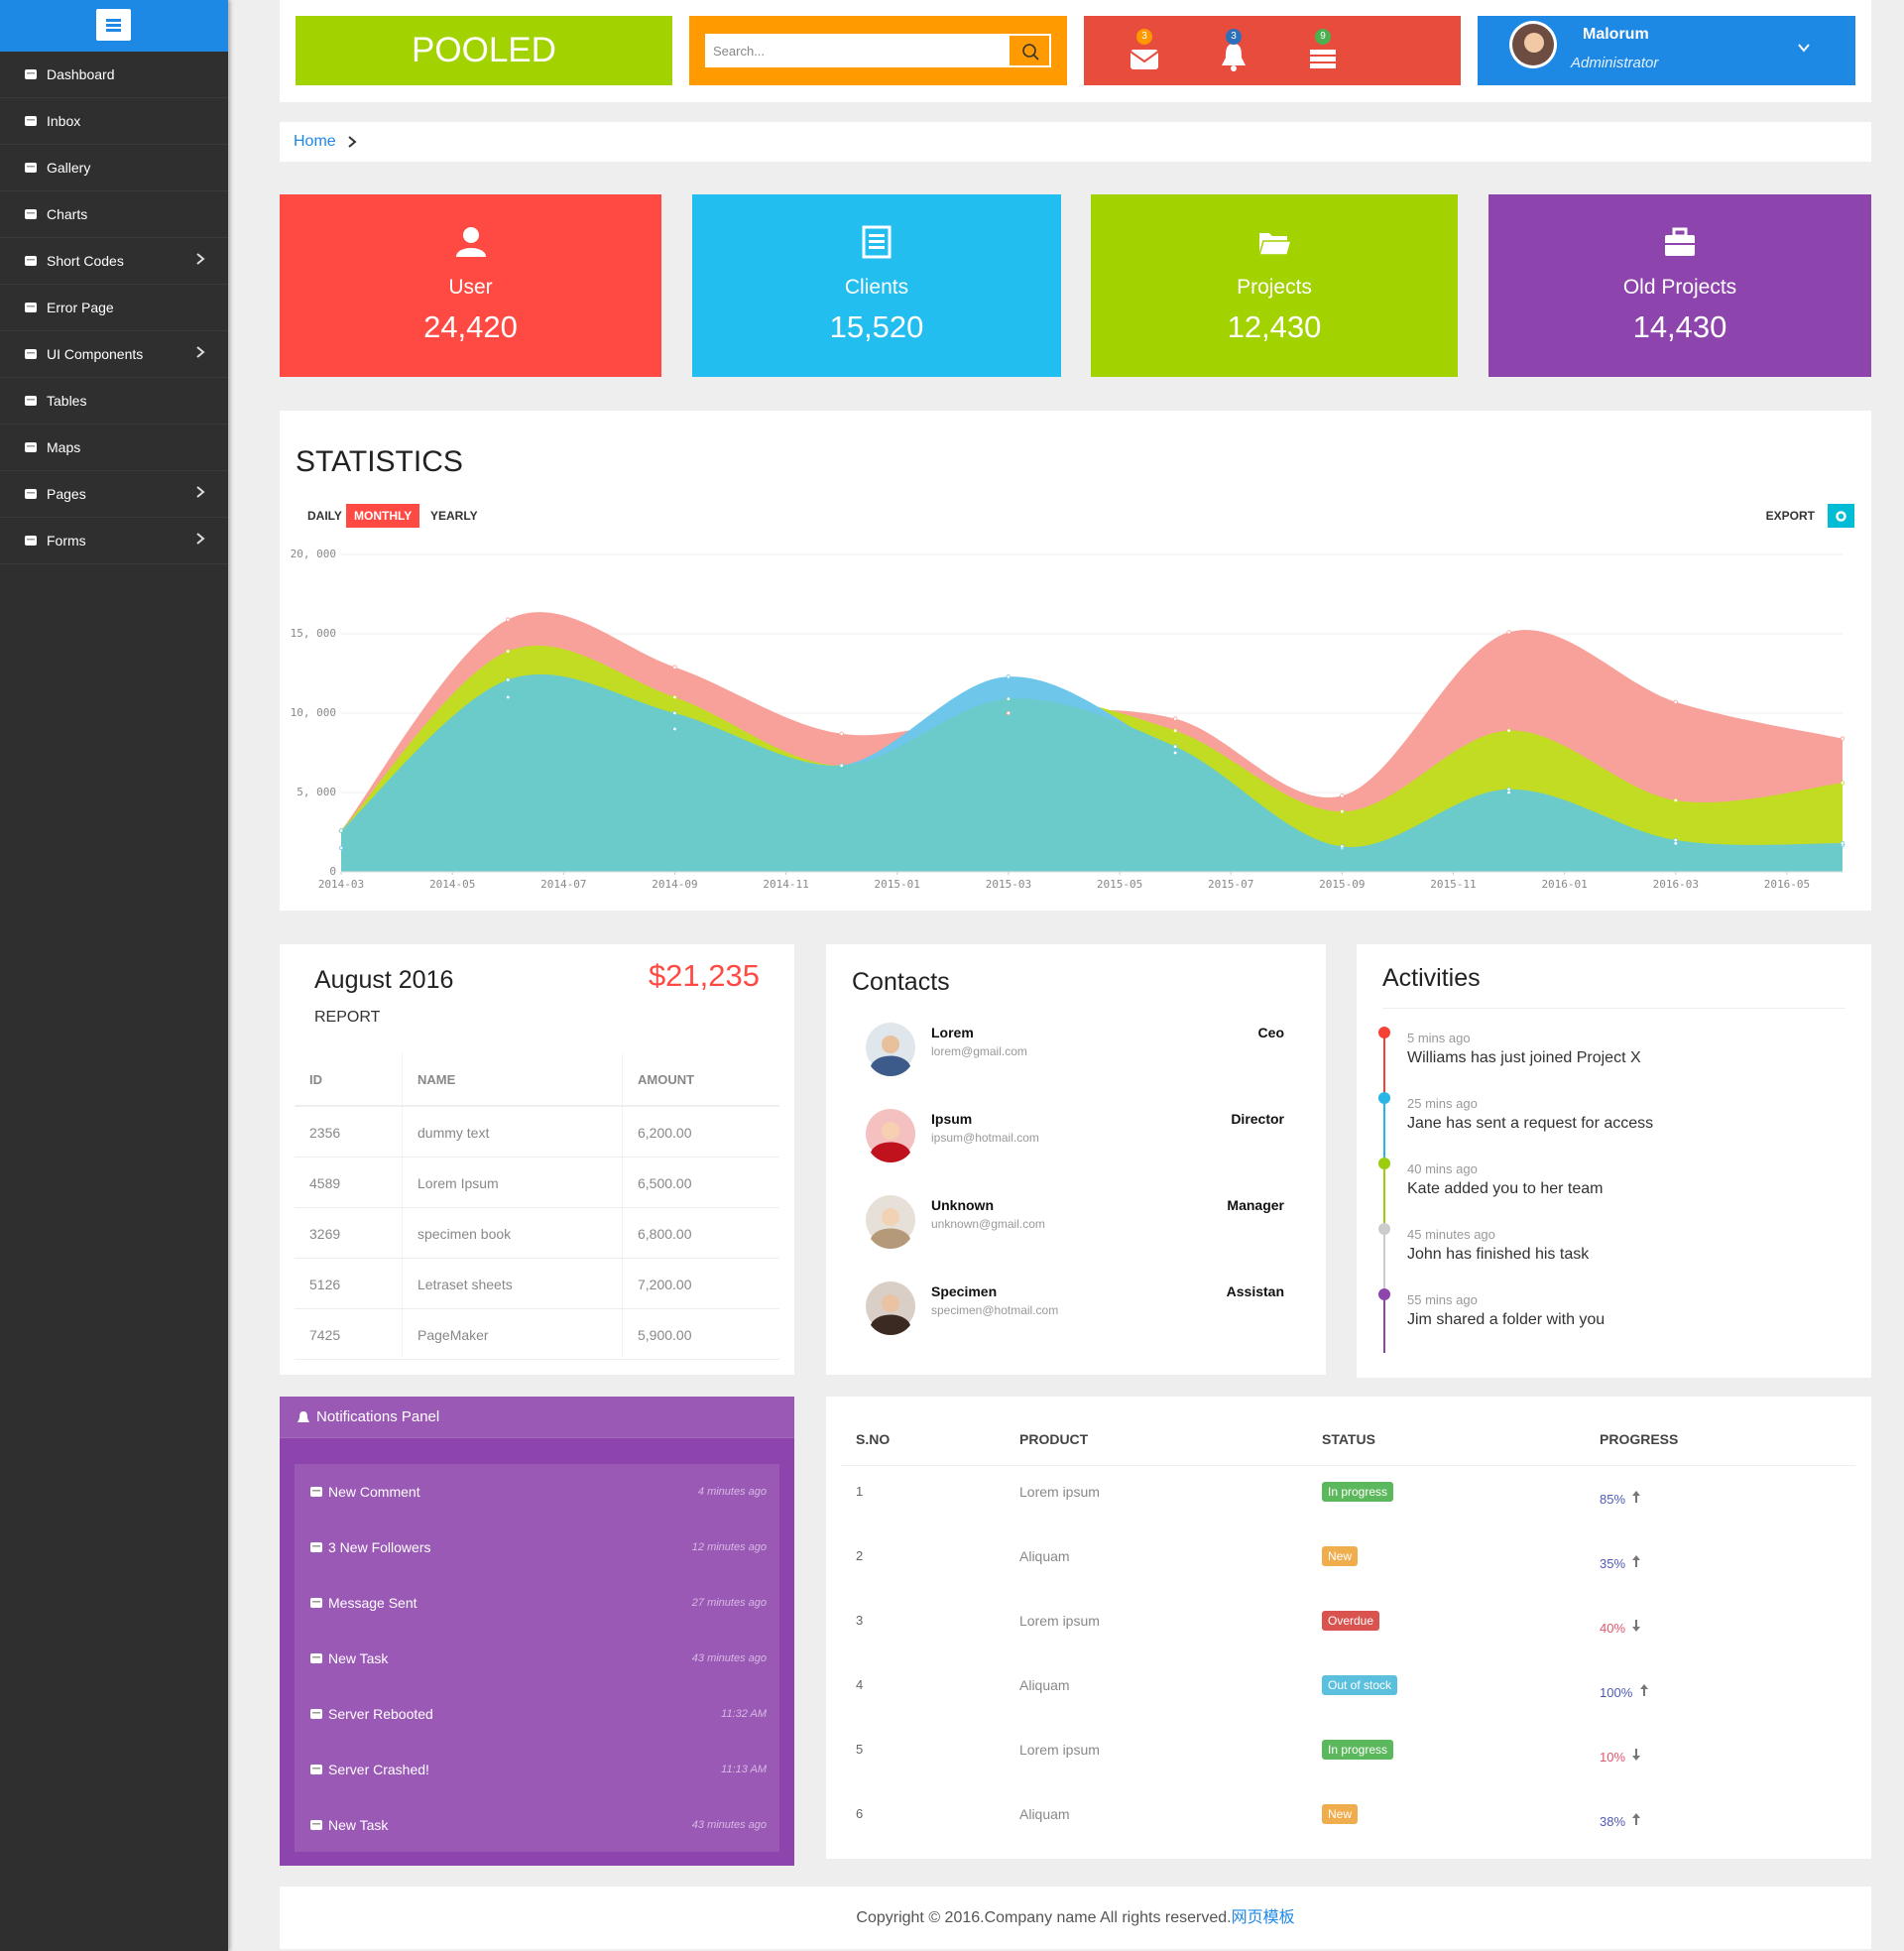  Describe the element at coordinates (1616, 34) in the screenshot. I see `user-name: Malorum` at that location.